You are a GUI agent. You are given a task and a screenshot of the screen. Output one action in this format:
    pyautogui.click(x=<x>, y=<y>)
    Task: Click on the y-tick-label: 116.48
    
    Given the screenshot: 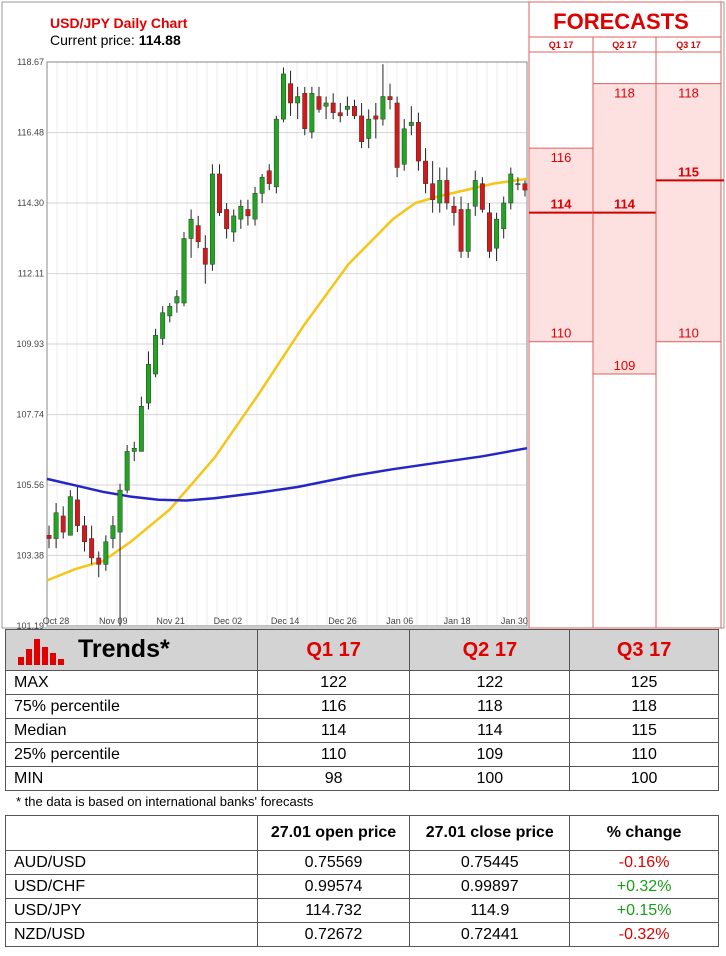 What is the action you would take?
    pyautogui.click(x=30, y=133)
    